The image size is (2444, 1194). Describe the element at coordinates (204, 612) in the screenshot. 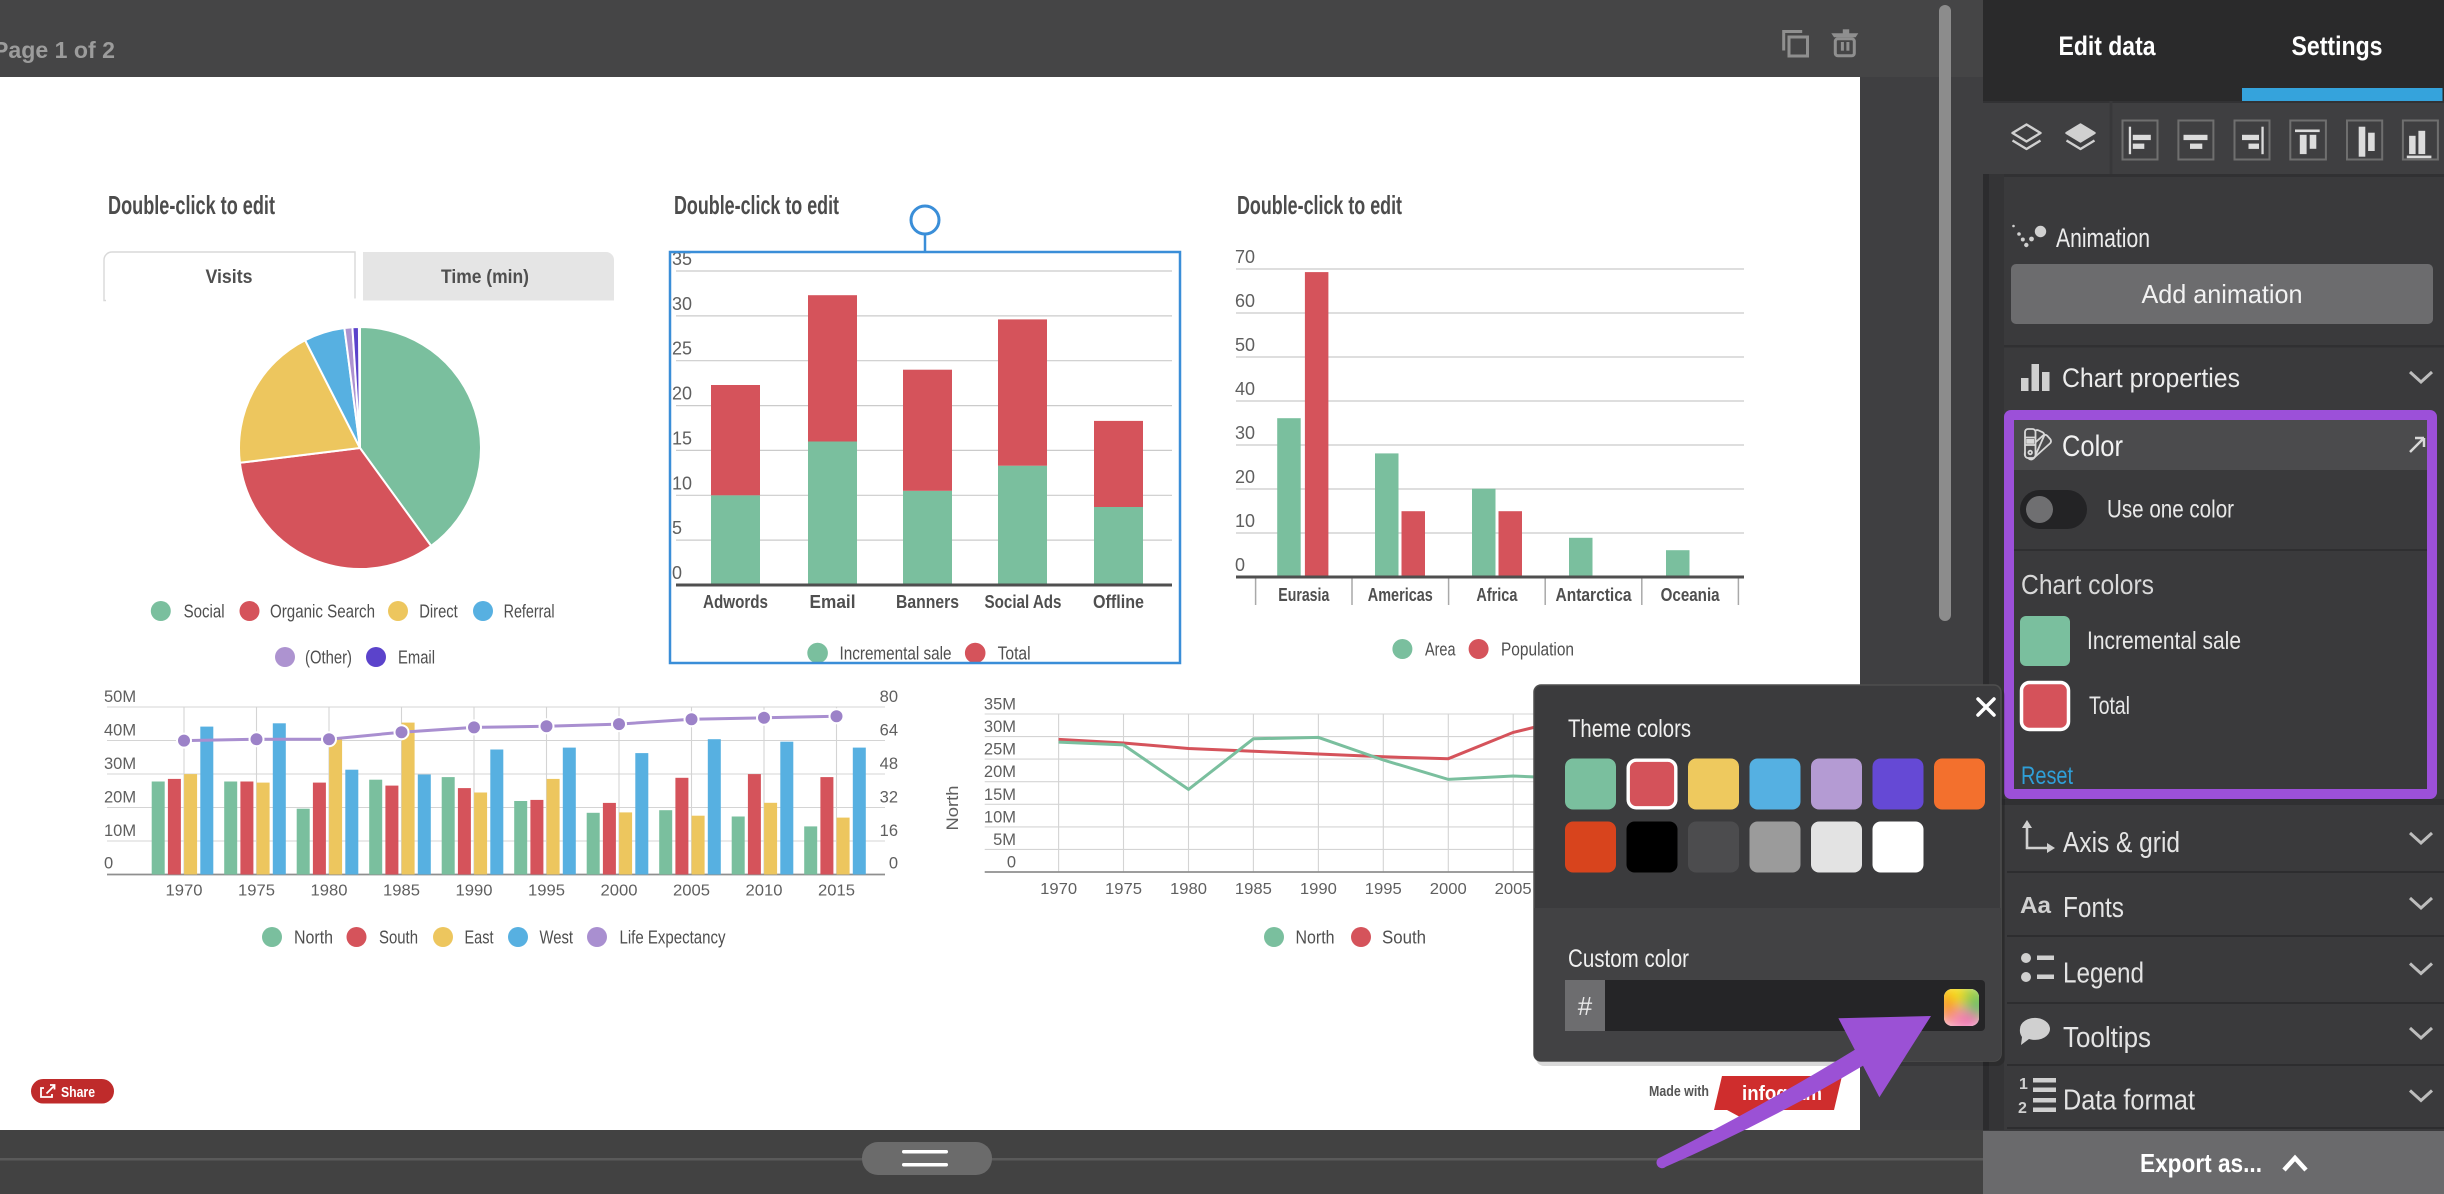

I see `svg-text: Social` at that location.